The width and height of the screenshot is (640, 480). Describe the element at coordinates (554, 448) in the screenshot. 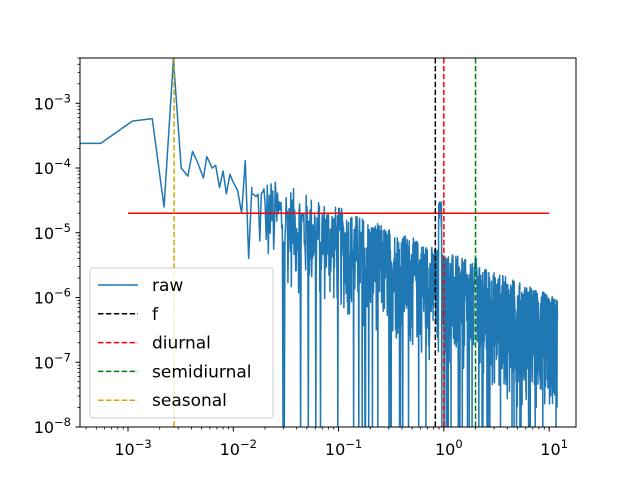

I see `x-tick-label: 10¹` at that location.